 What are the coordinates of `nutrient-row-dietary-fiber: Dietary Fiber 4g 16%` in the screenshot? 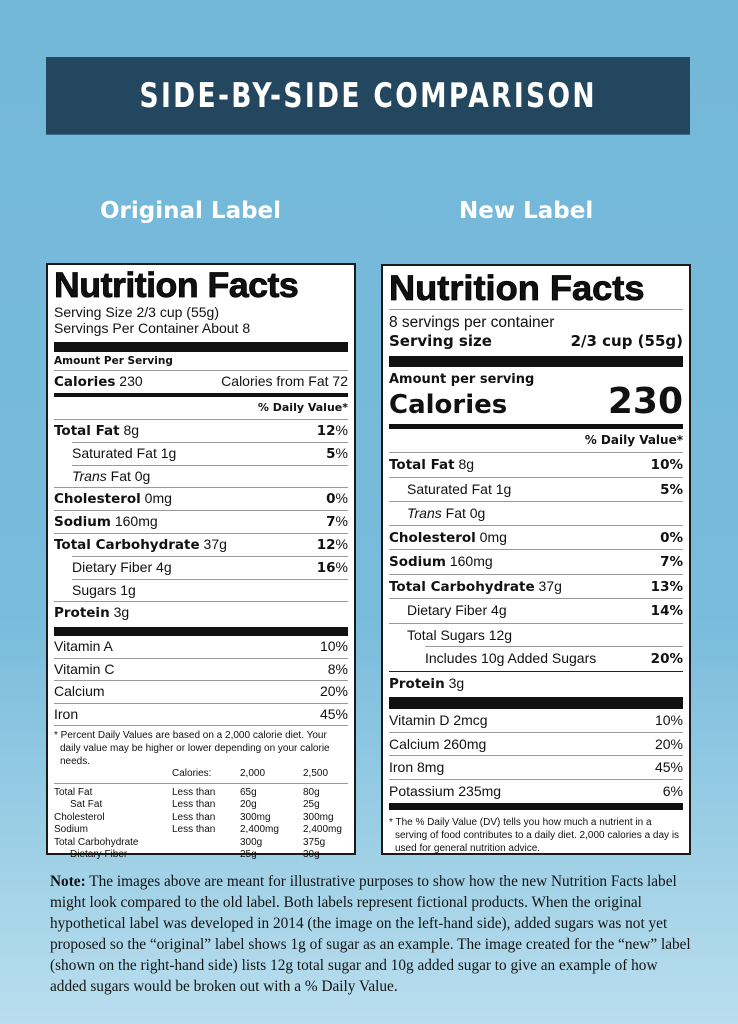 It's located at (210, 567).